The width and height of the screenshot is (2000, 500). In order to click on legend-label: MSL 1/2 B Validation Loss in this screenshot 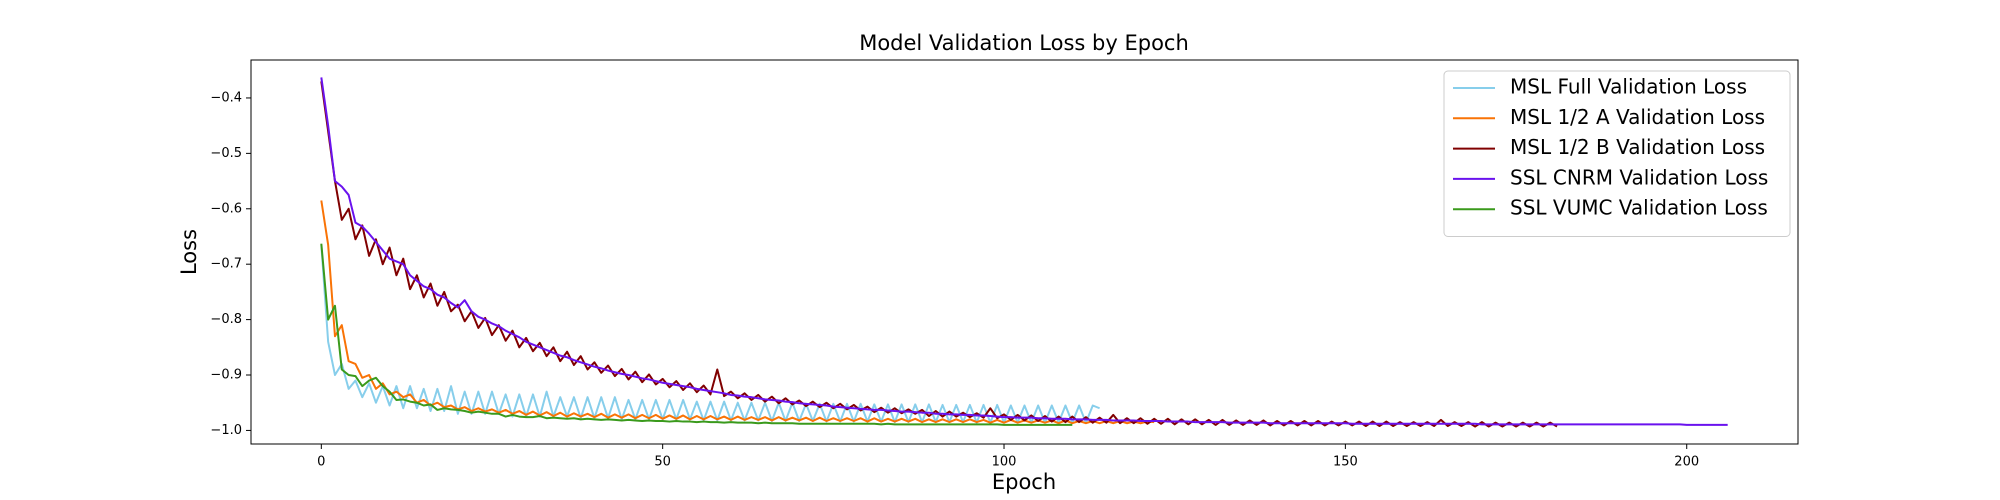, I will do `click(1637, 147)`.